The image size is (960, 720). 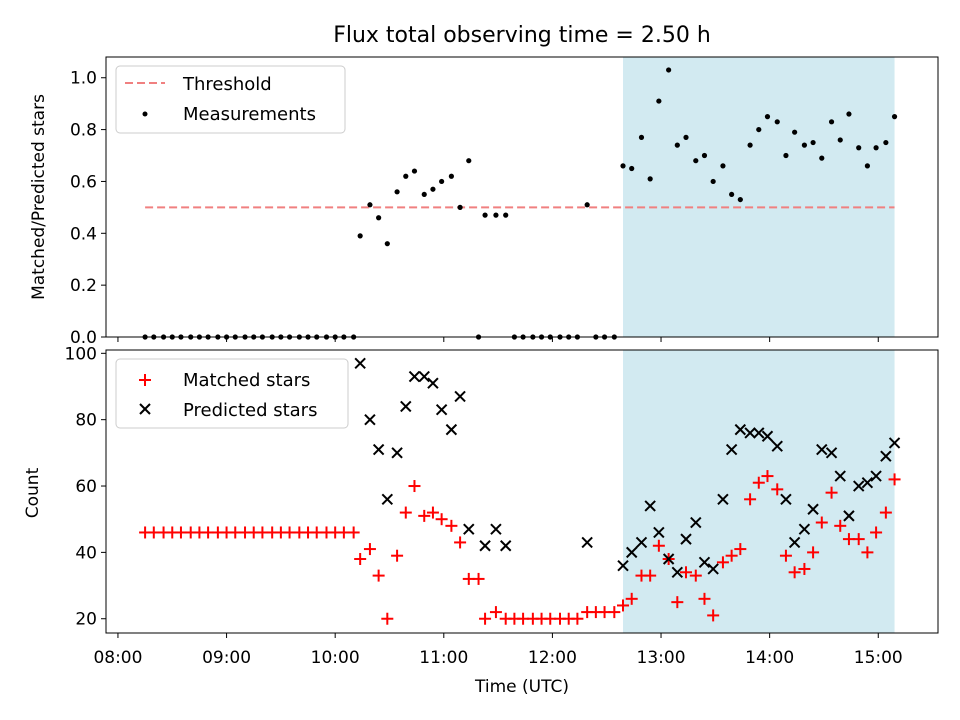 What do you see at coordinates (498, 339) in the screenshot?
I see `top-x-ticks` at bounding box center [498, 339].